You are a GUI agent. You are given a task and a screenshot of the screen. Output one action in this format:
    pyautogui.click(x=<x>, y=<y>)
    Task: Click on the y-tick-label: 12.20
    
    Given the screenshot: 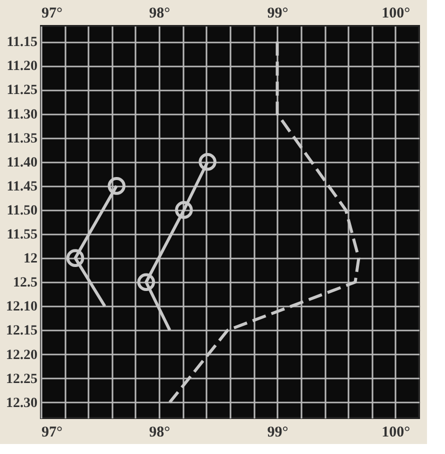 What is the action you would take?
    pyautogui.click(x=22, y=355)
    